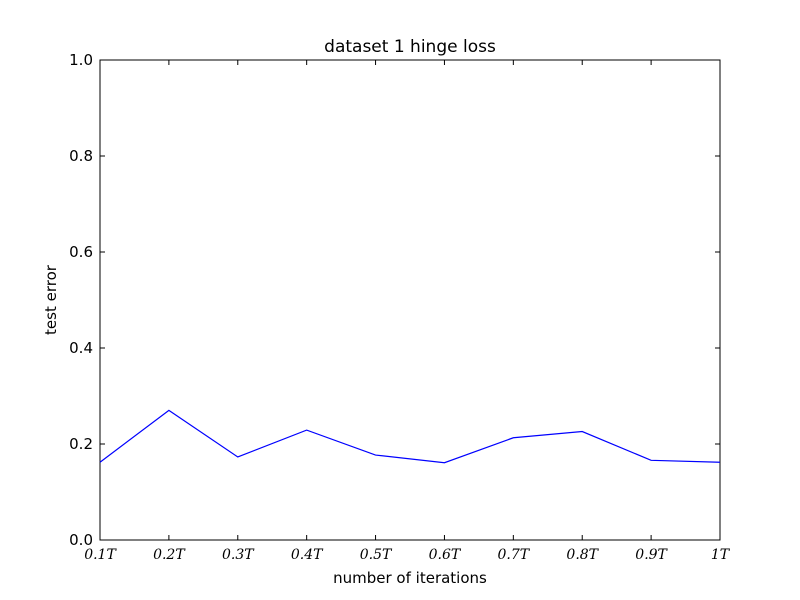  I want to click on x-tick-label: 0.3T, so click(238, 555).